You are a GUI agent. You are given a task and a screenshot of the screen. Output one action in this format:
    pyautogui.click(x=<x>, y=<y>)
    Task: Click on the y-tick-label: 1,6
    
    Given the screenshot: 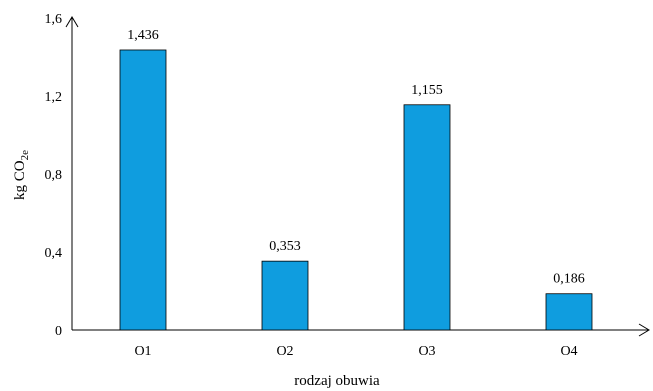 What is the action you would take?
    pyautogui.click(x=54, y=19)
    